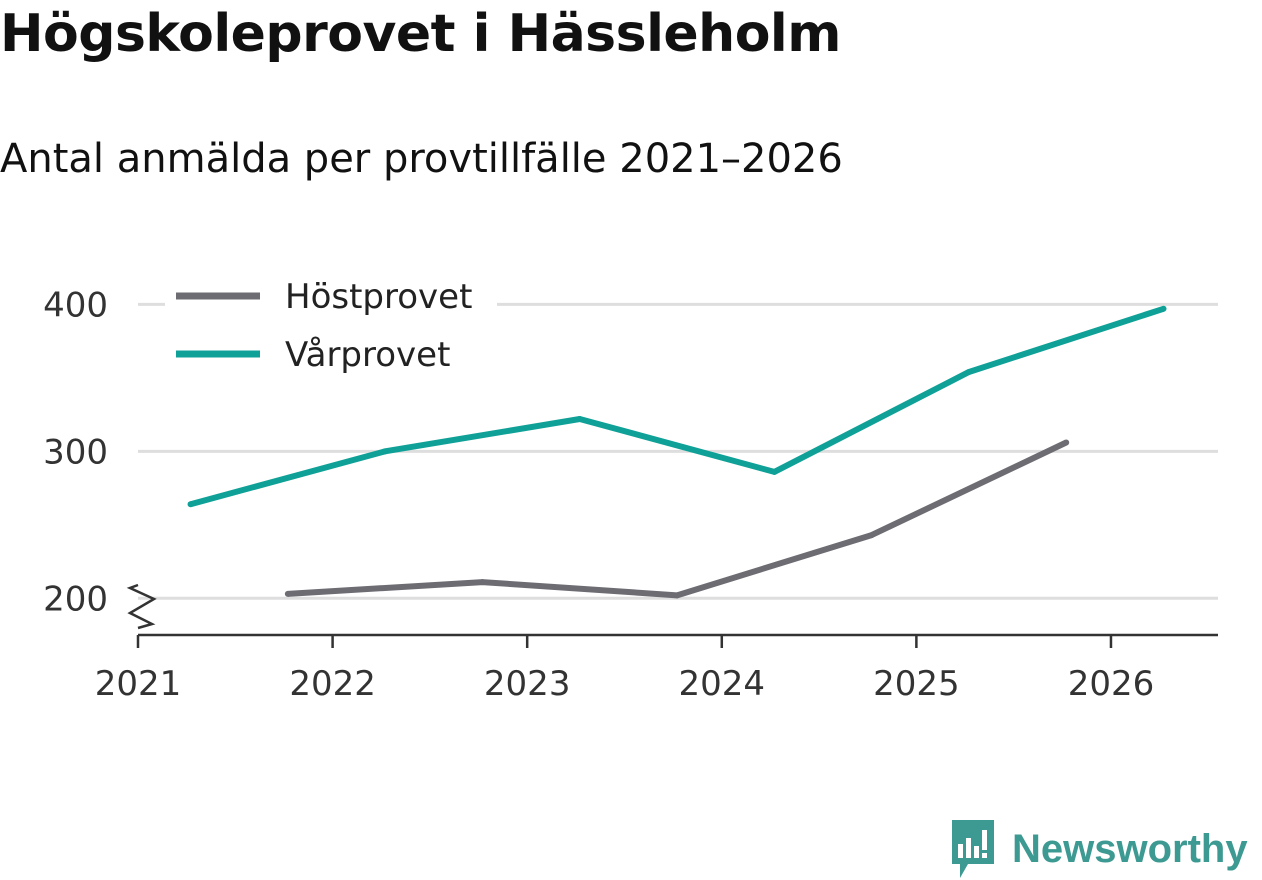 This screenshot has height=880, width=1262. I want to click on newsworthy-brand-name: Newsworthy, so click(1130, 848).